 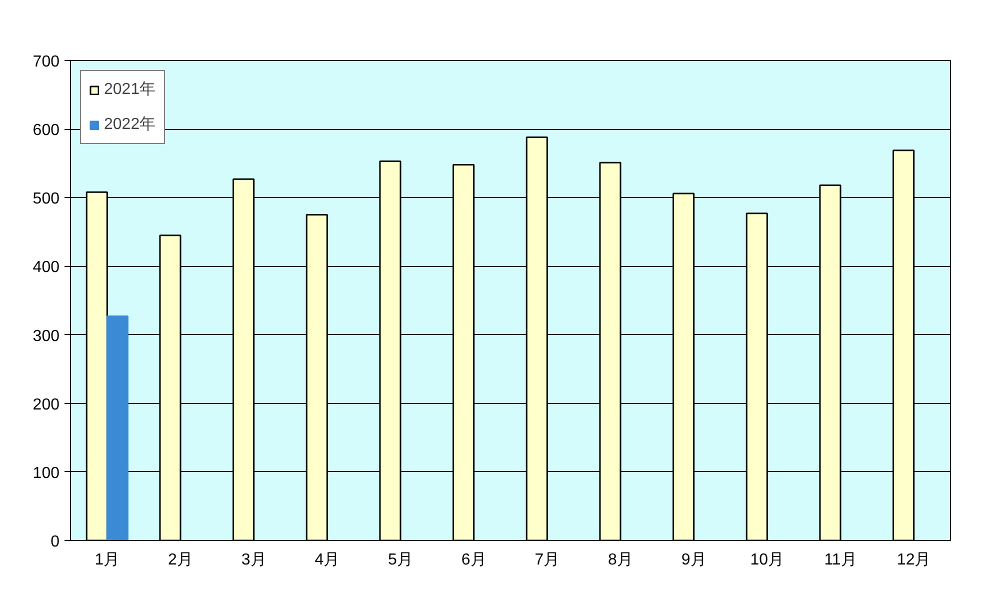 I want to click on y-tick-label: 300, so click(x=46, y=336).